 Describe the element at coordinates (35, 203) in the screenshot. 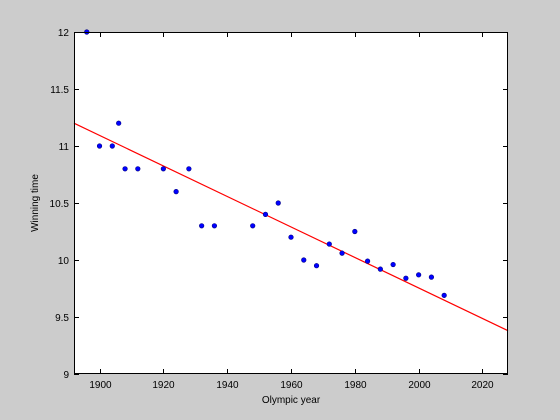

I see `y-axis-title: Winning time` at that location.